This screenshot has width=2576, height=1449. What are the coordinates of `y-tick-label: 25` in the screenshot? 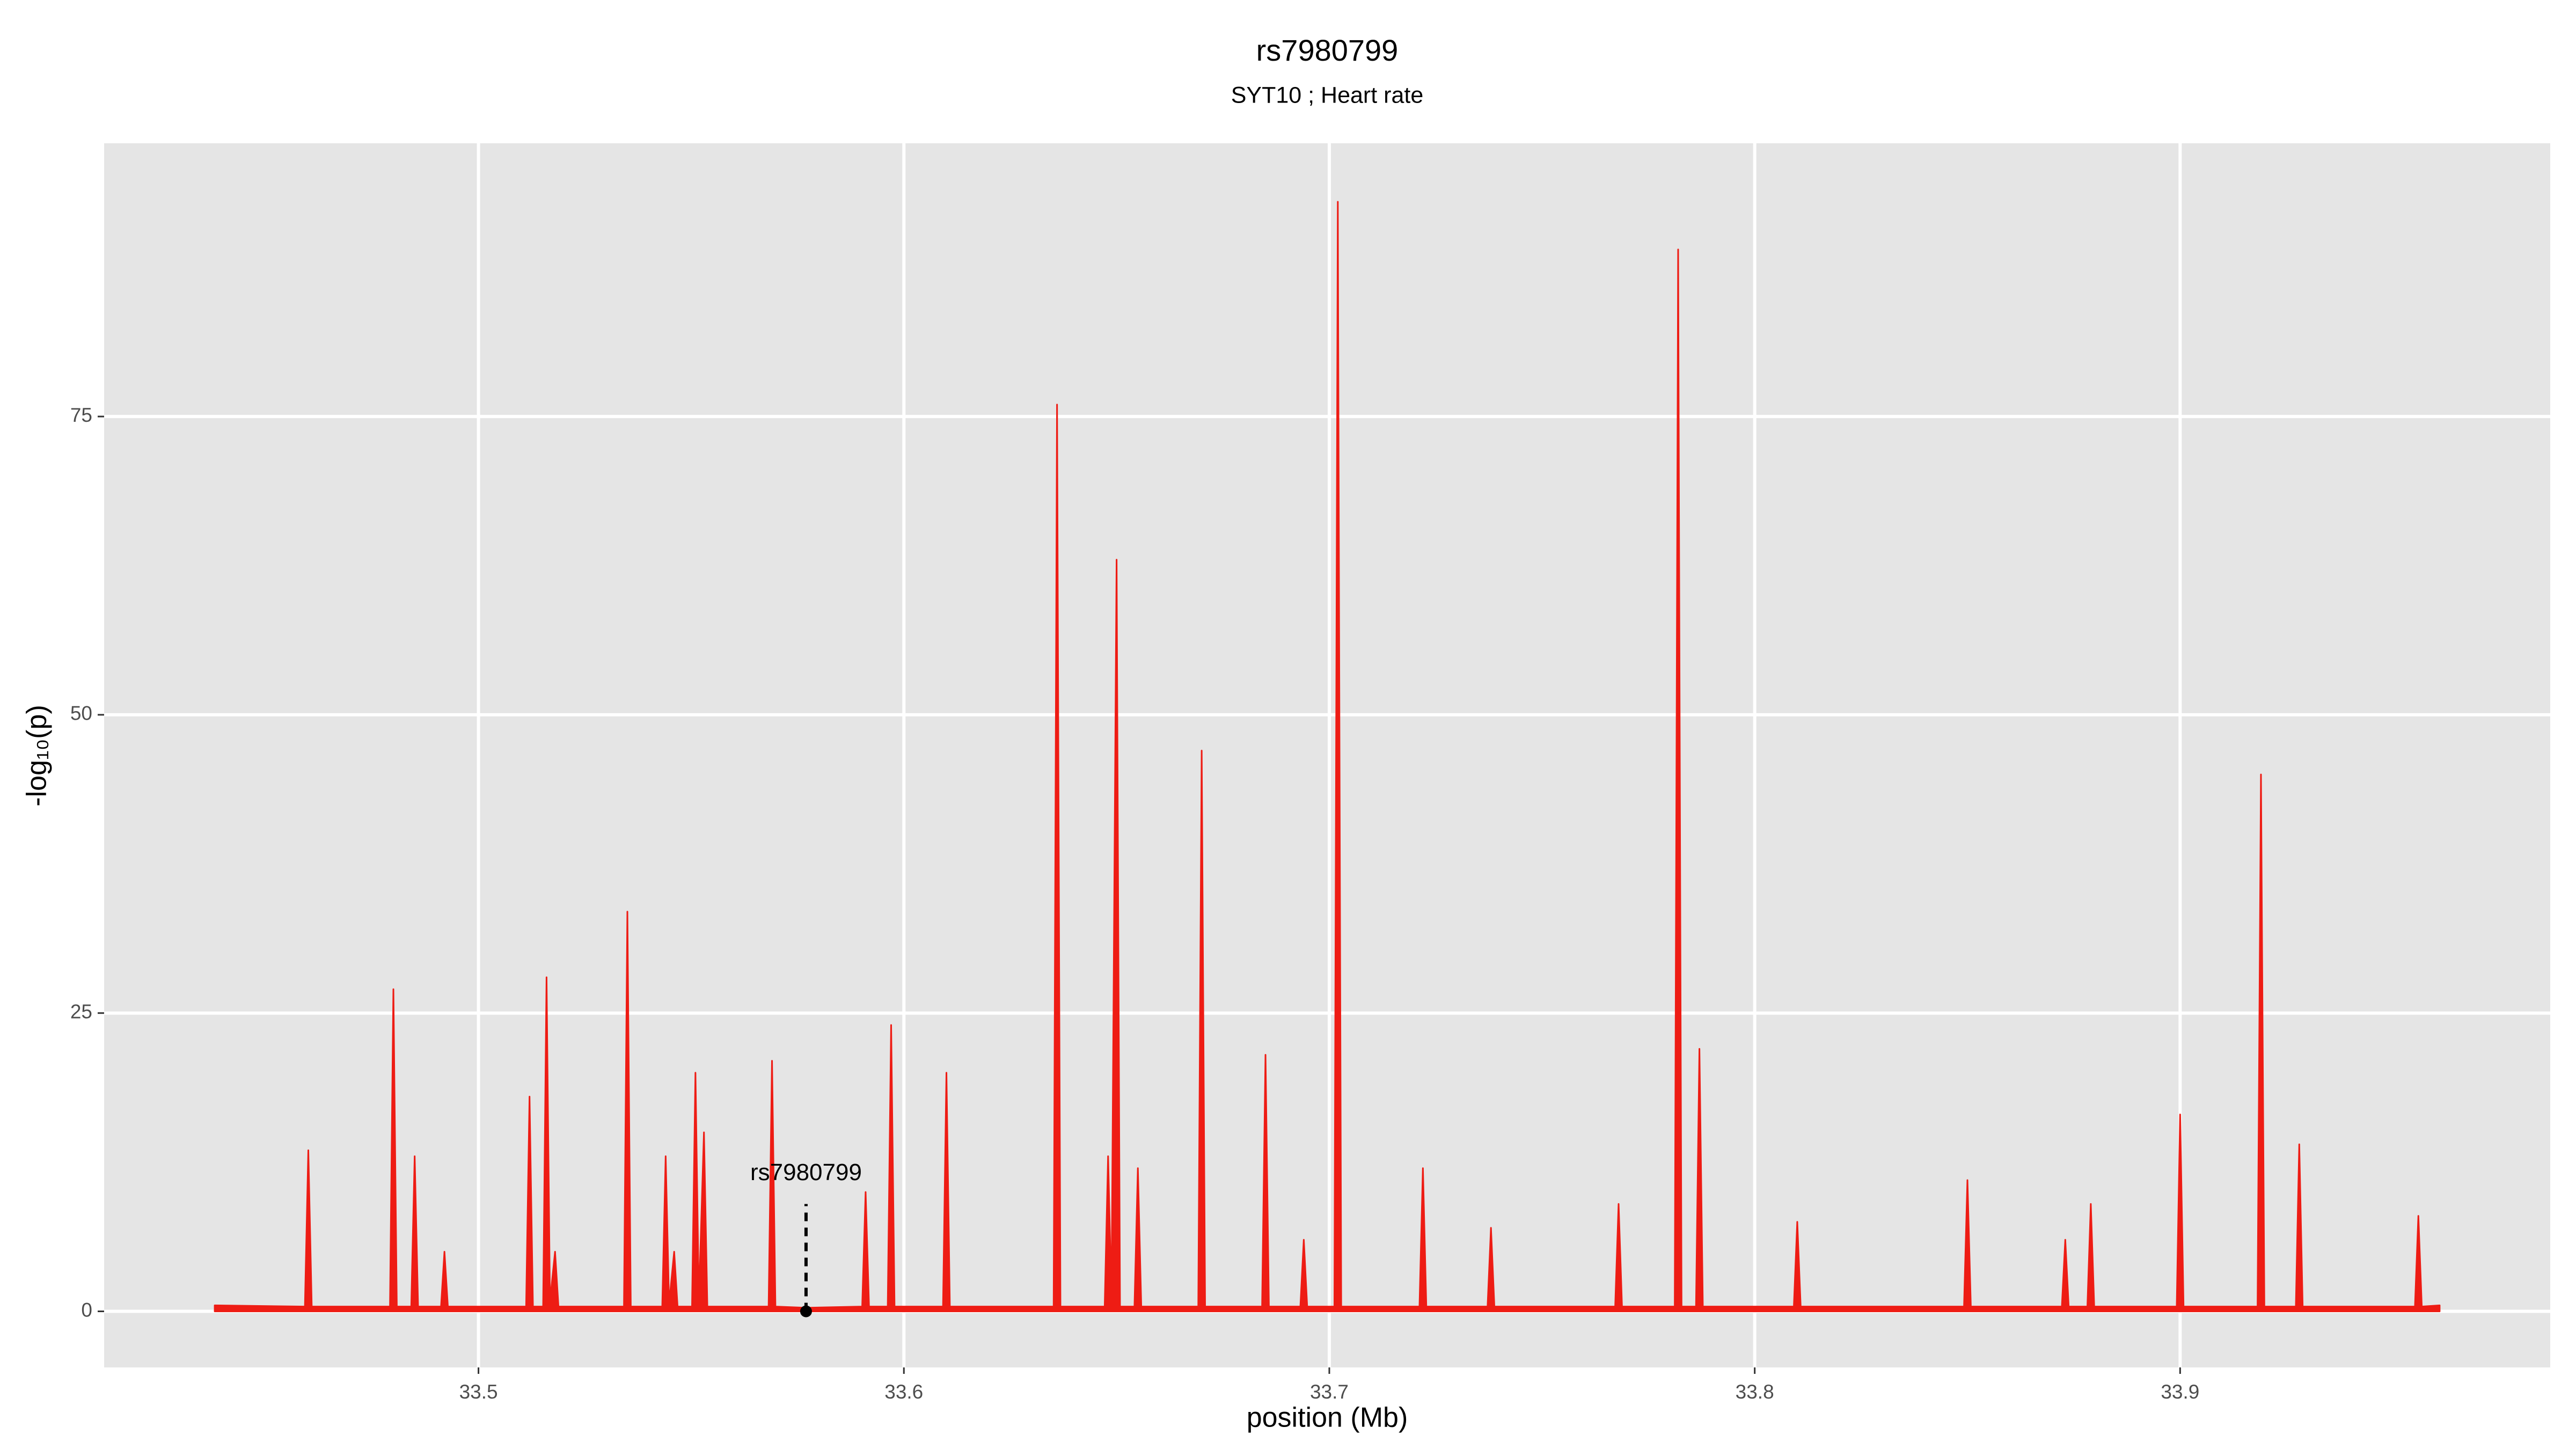 It's located at (81, 1011).